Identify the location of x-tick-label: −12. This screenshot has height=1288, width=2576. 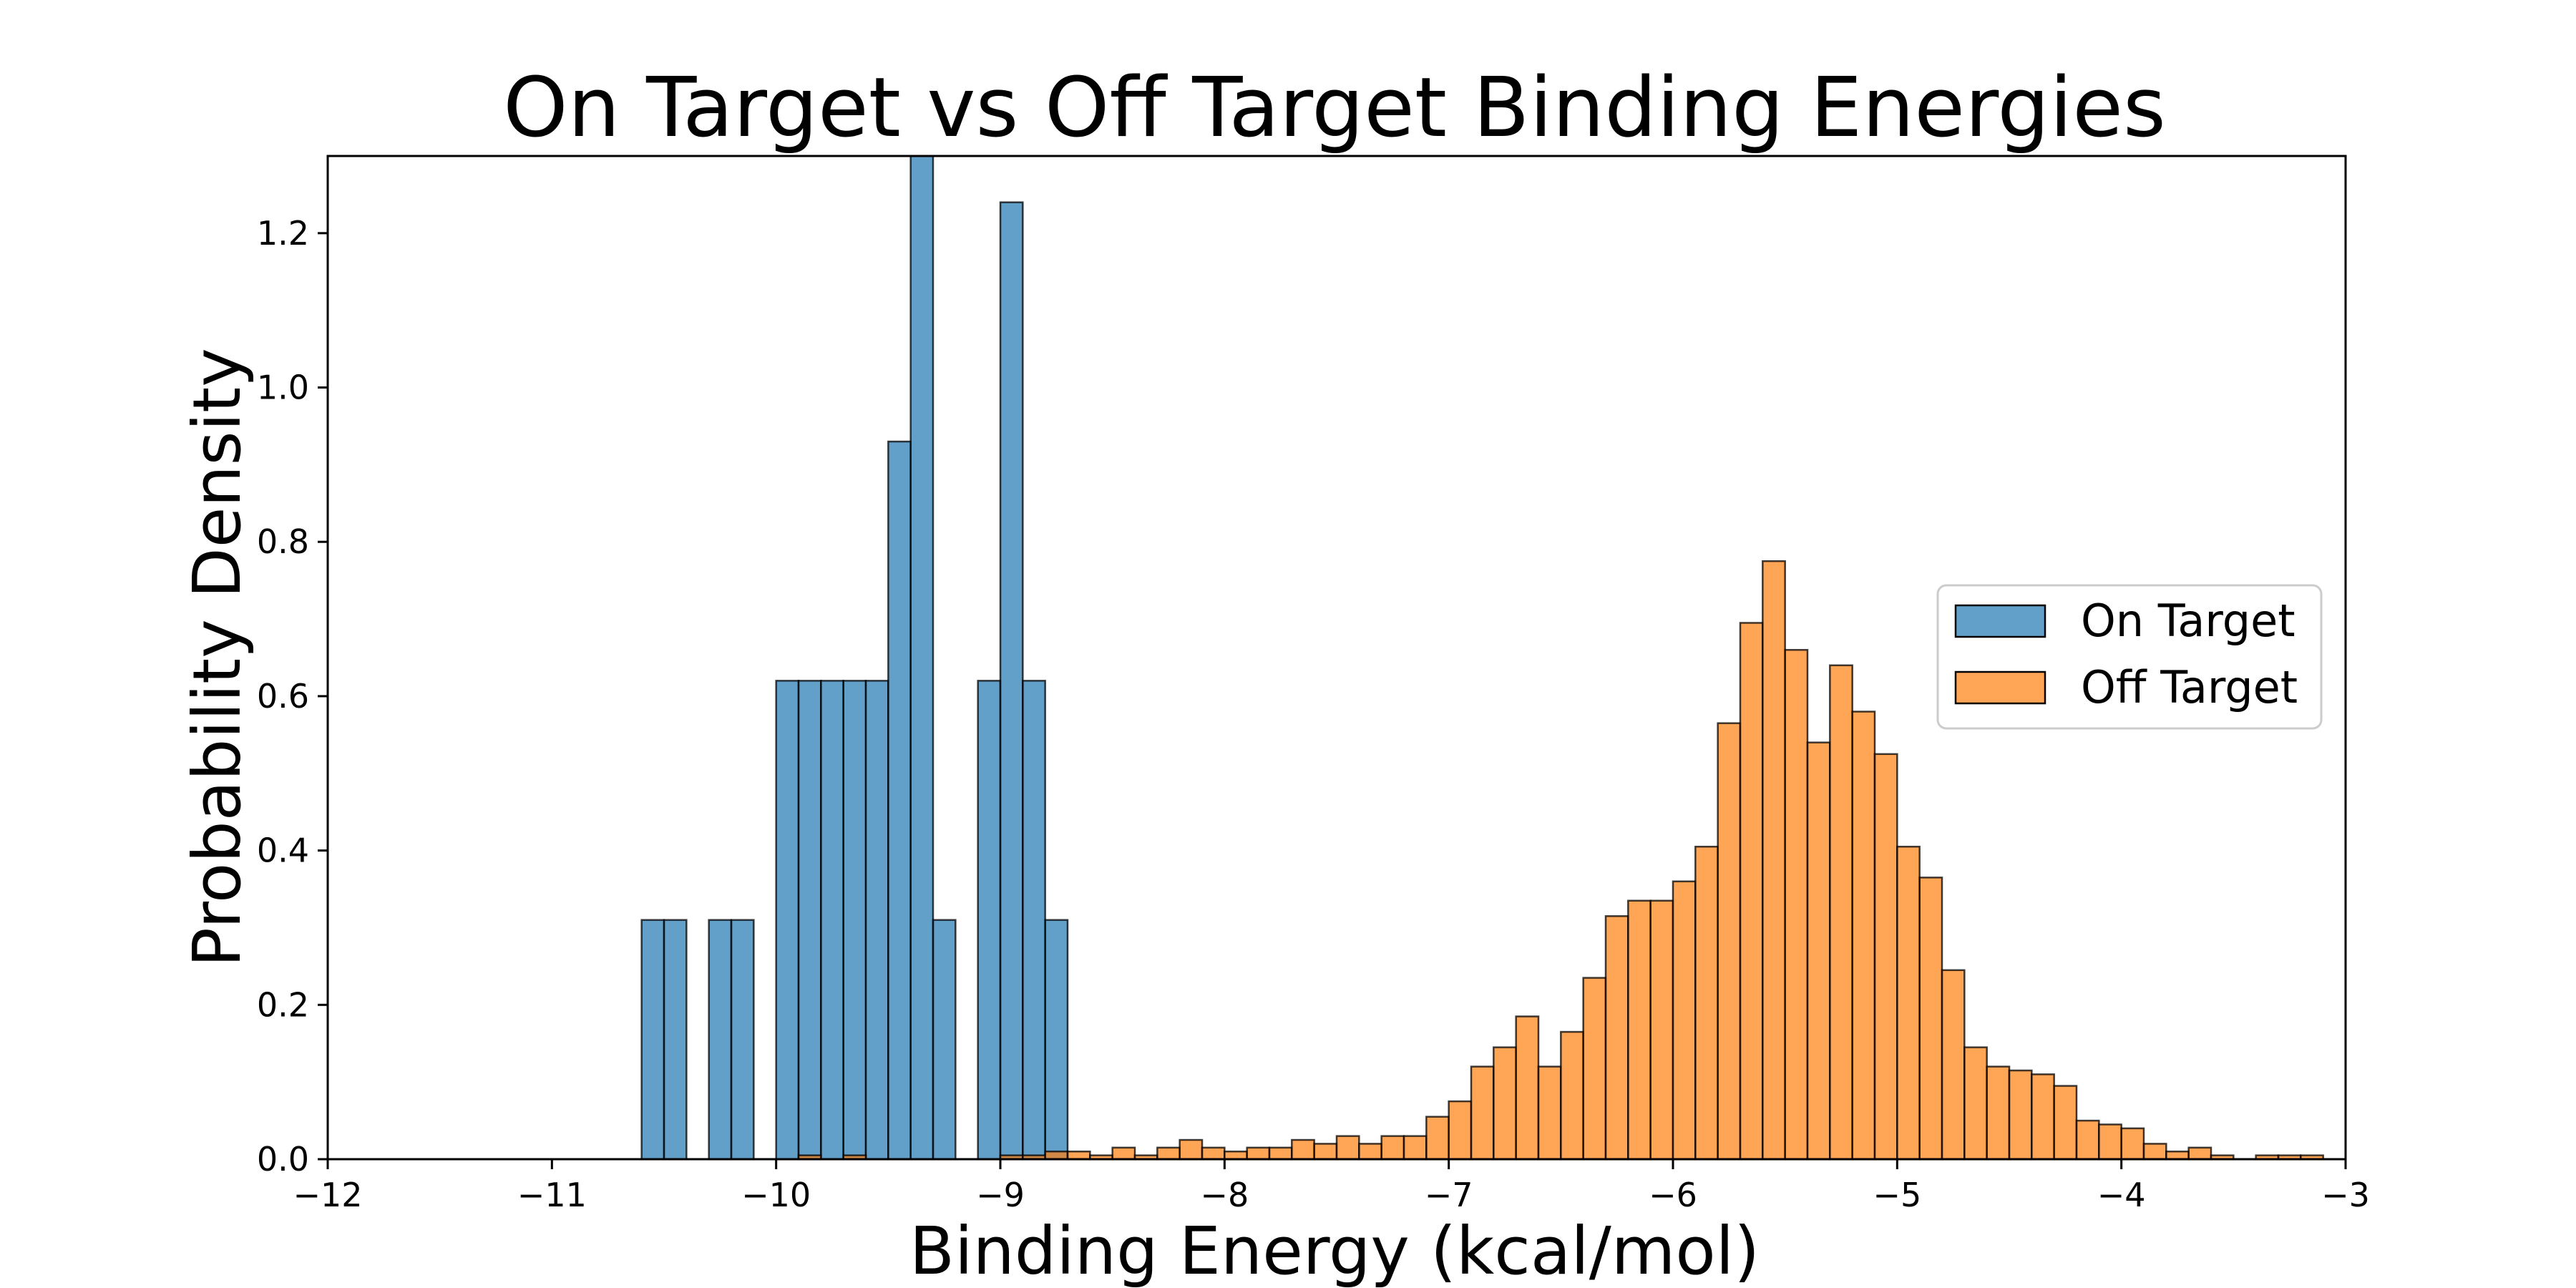
(327, 1195).